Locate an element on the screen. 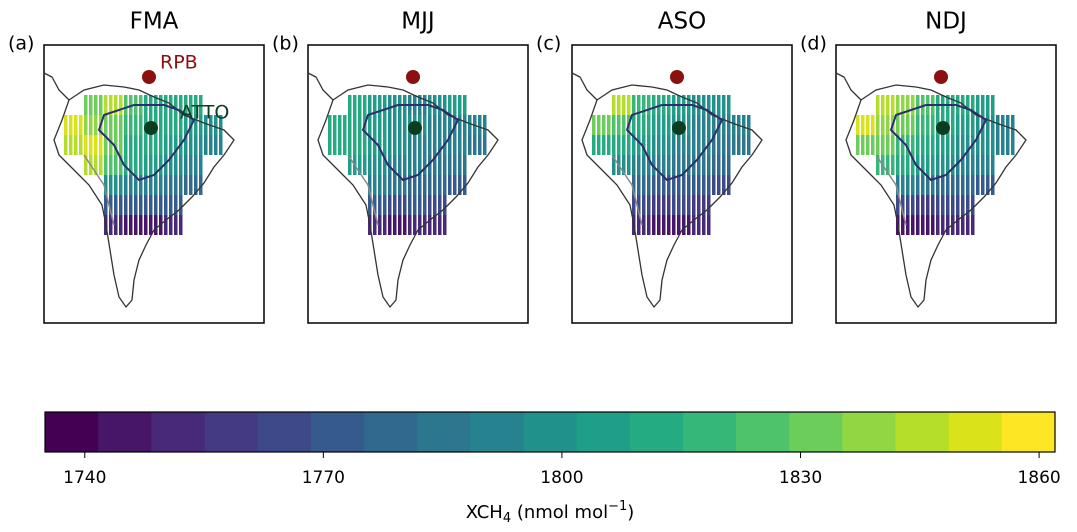 This screenshot has width=1077, height=532. coastline is located at coordinates (936, 196).